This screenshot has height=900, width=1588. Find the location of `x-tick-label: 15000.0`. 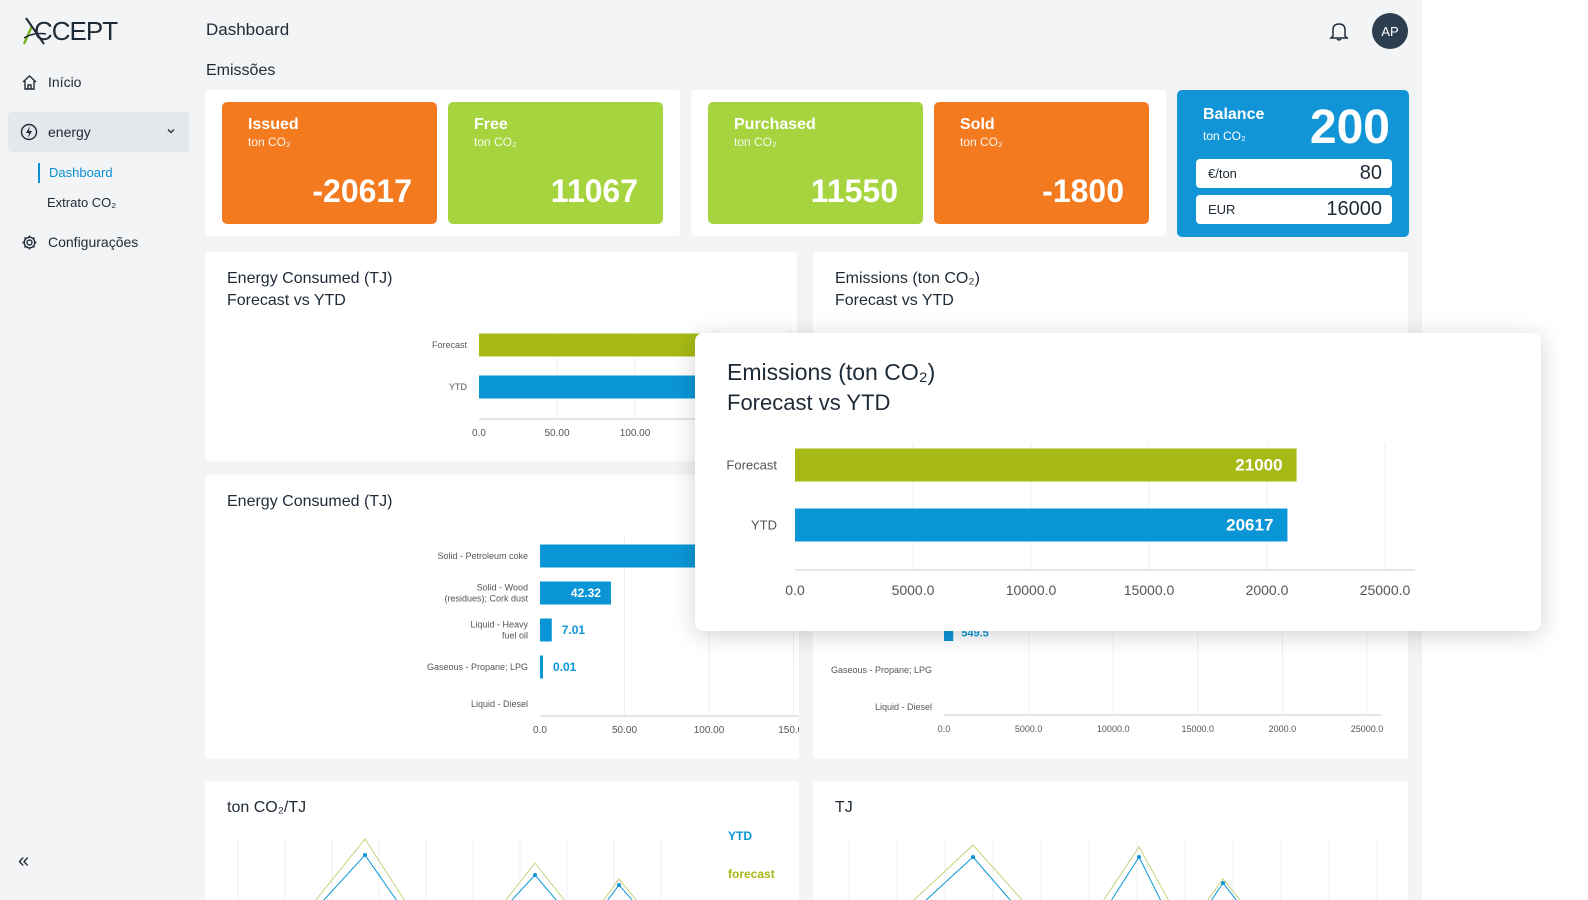

x-tick-label: 15000.0 is located at coordinates (1149, 590).